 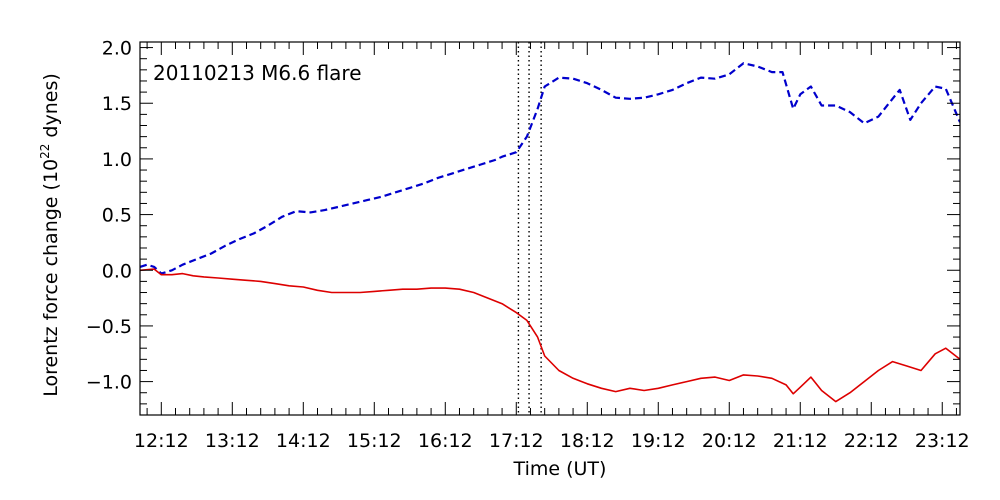 I want to click on y-axis-title: Lorentz force change (1022 dynes), so click(x=50, y=235).